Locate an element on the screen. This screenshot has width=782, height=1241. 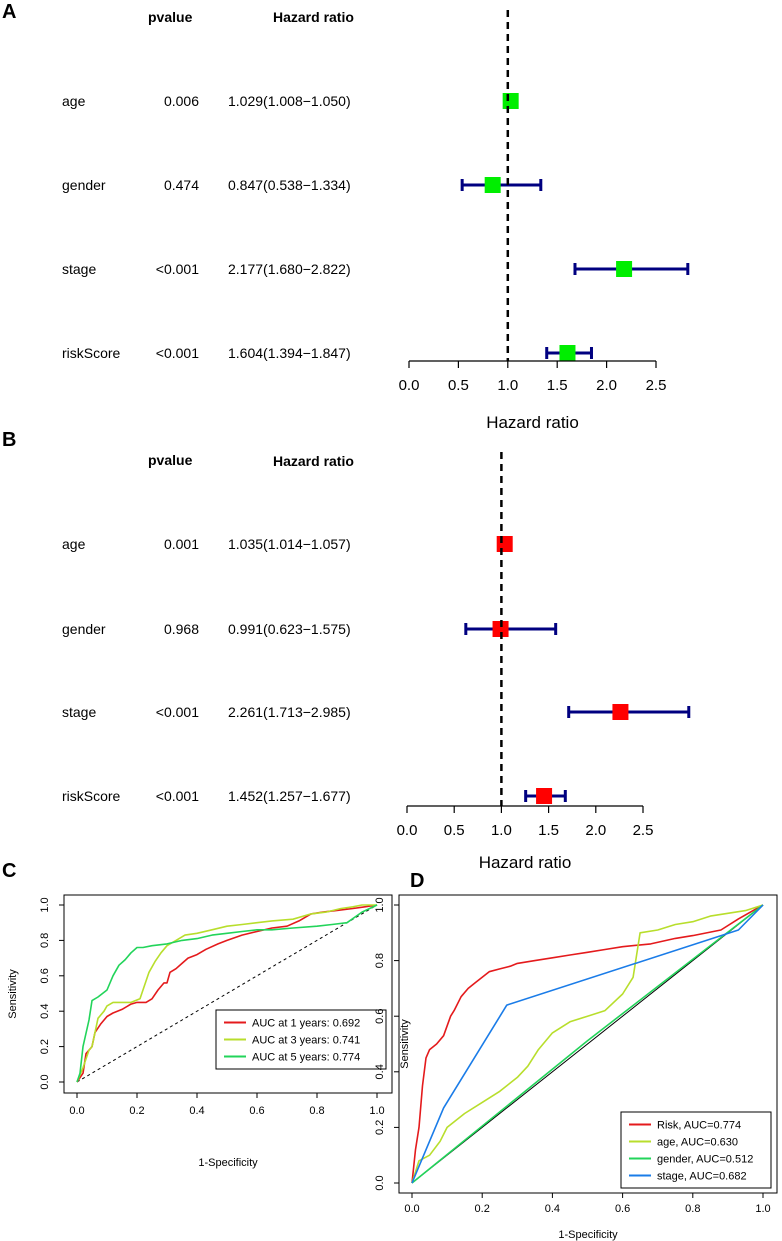
legend-label: stage, AUC=0.682 is located at coordinates (702, 1177).